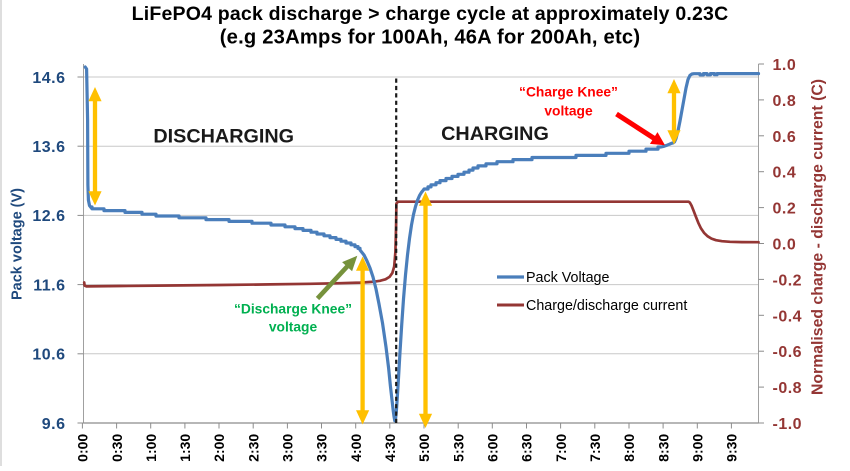 The width and height of the screenshot is (850, 471). What do you see at coordinates (788, 280) in the screenshot?
I see `svg-text: -0.2` at bounding box center [788, 280].